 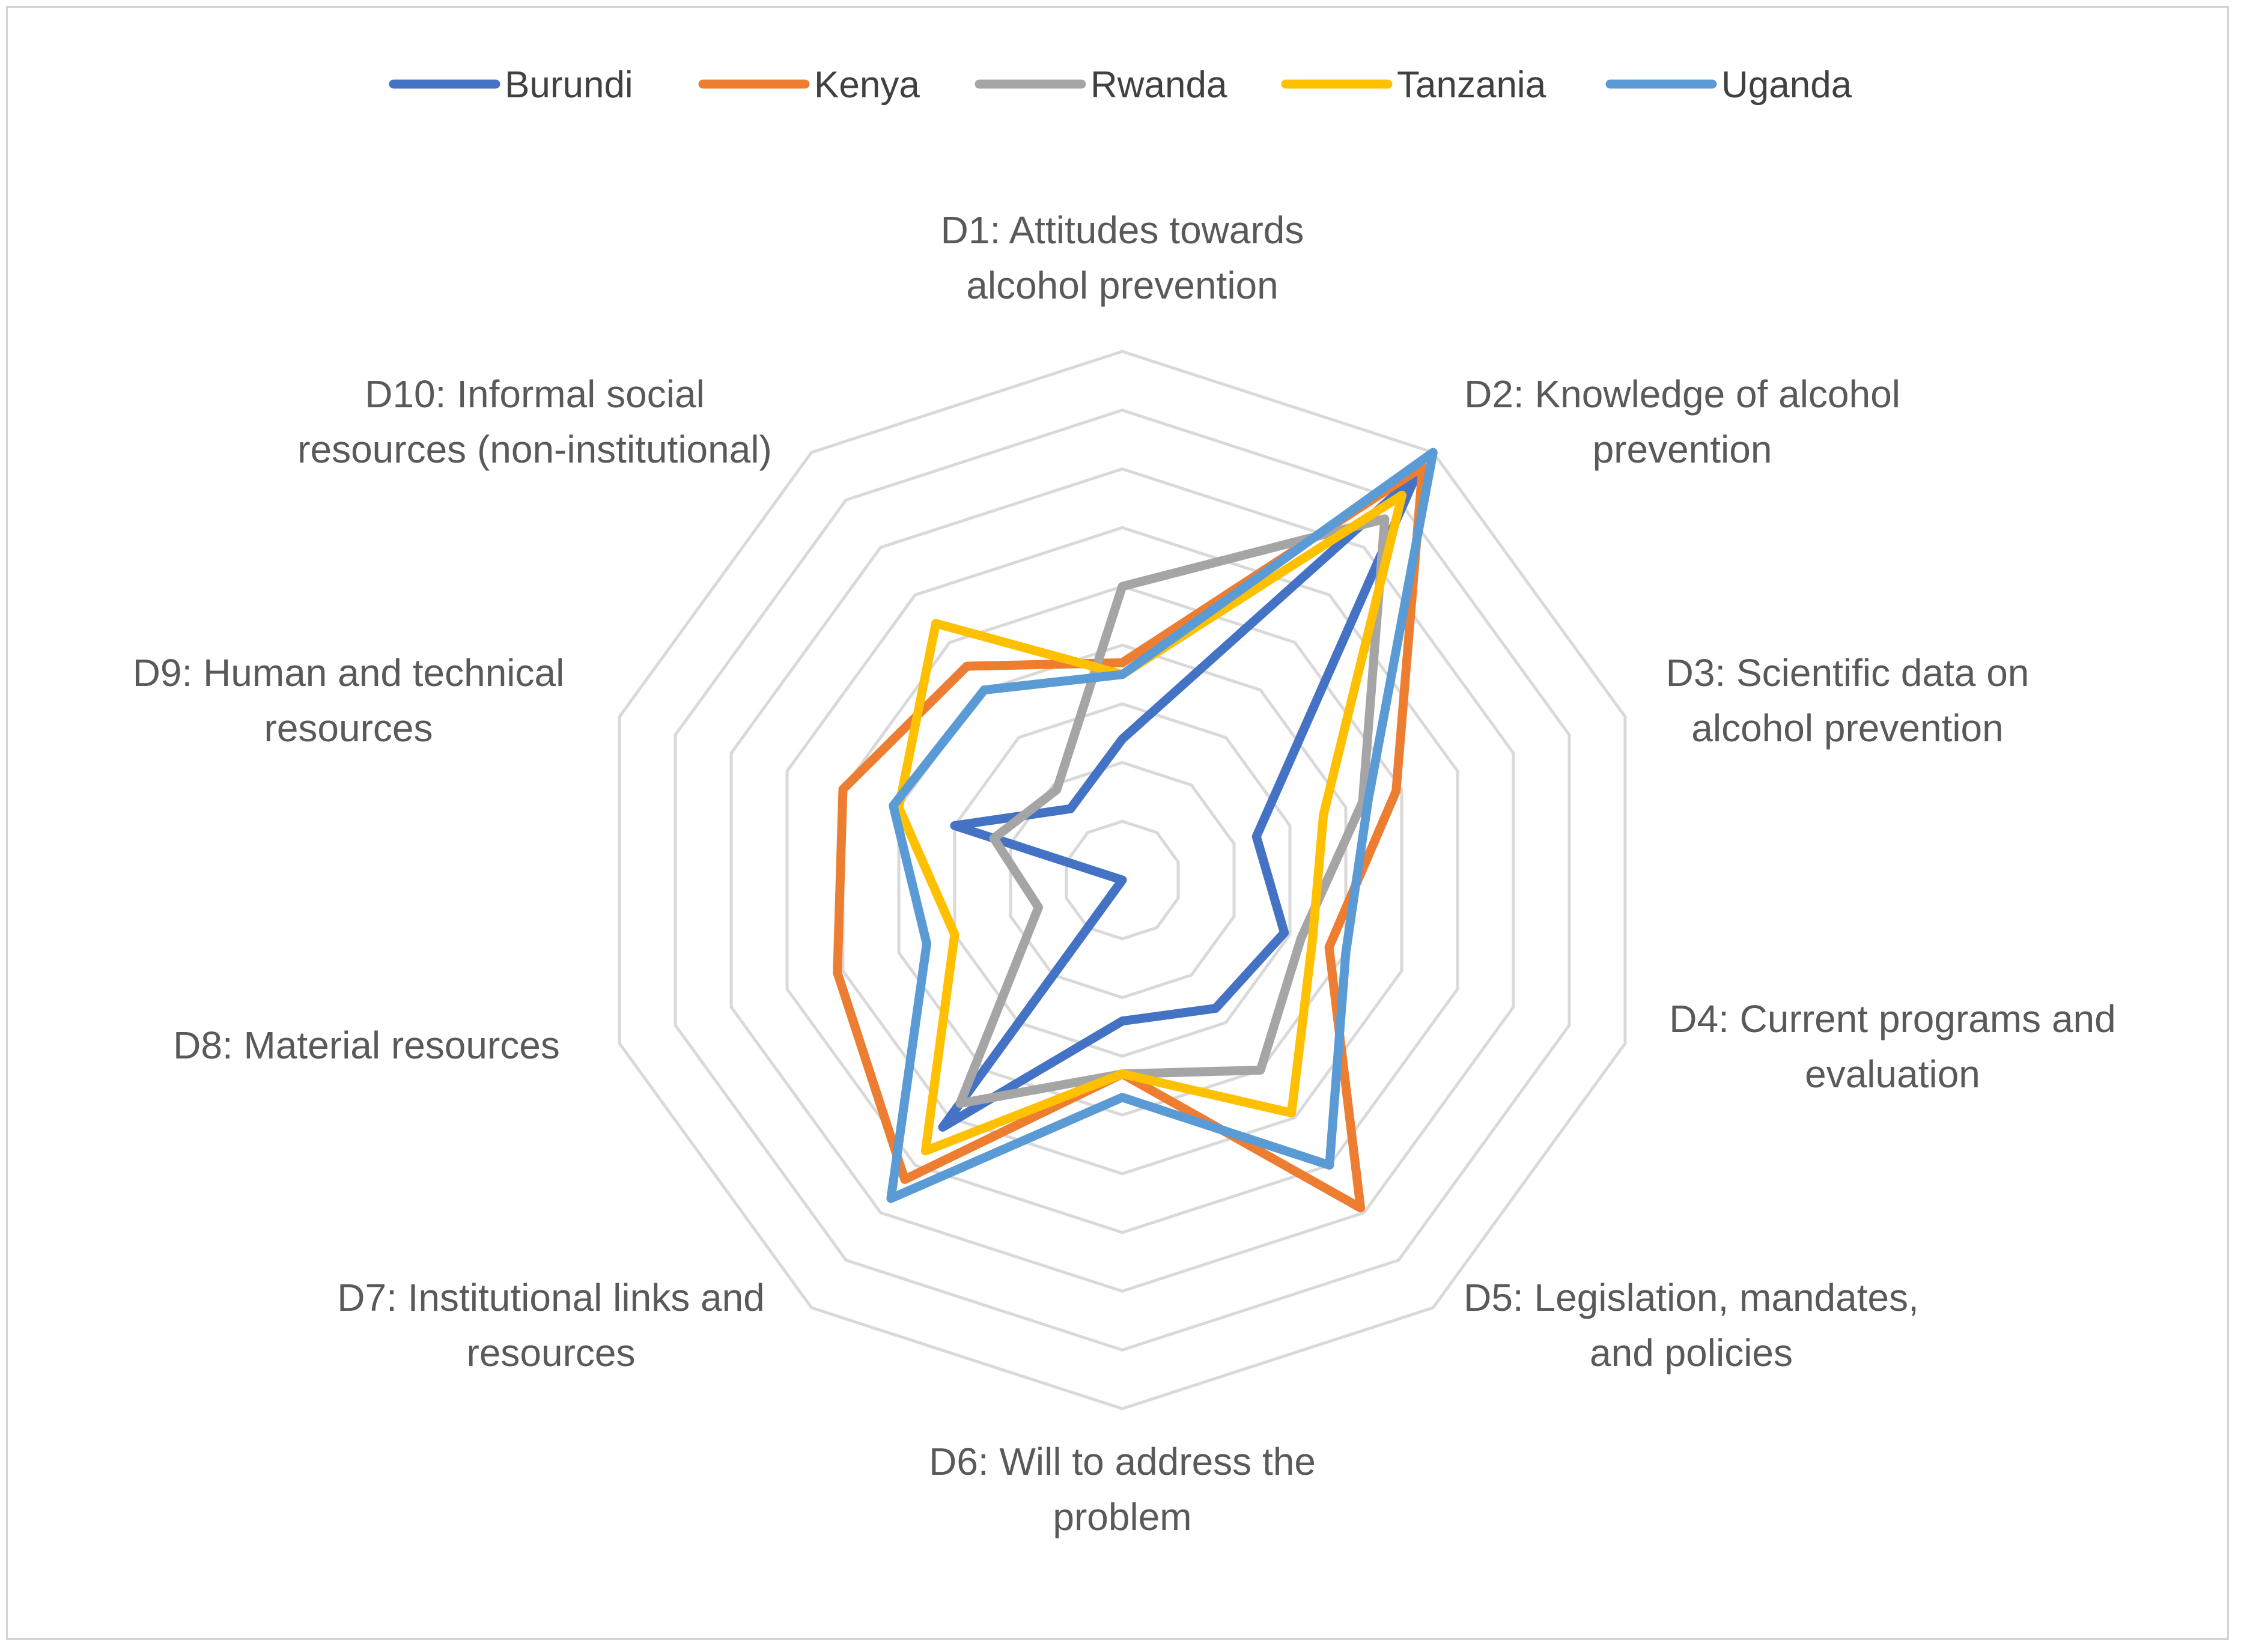 What do you see at coordinates (1158, 85) in the screenshot?
I see `legend-label-rwanda: Rwanda` at bounding box center [1158, 85].